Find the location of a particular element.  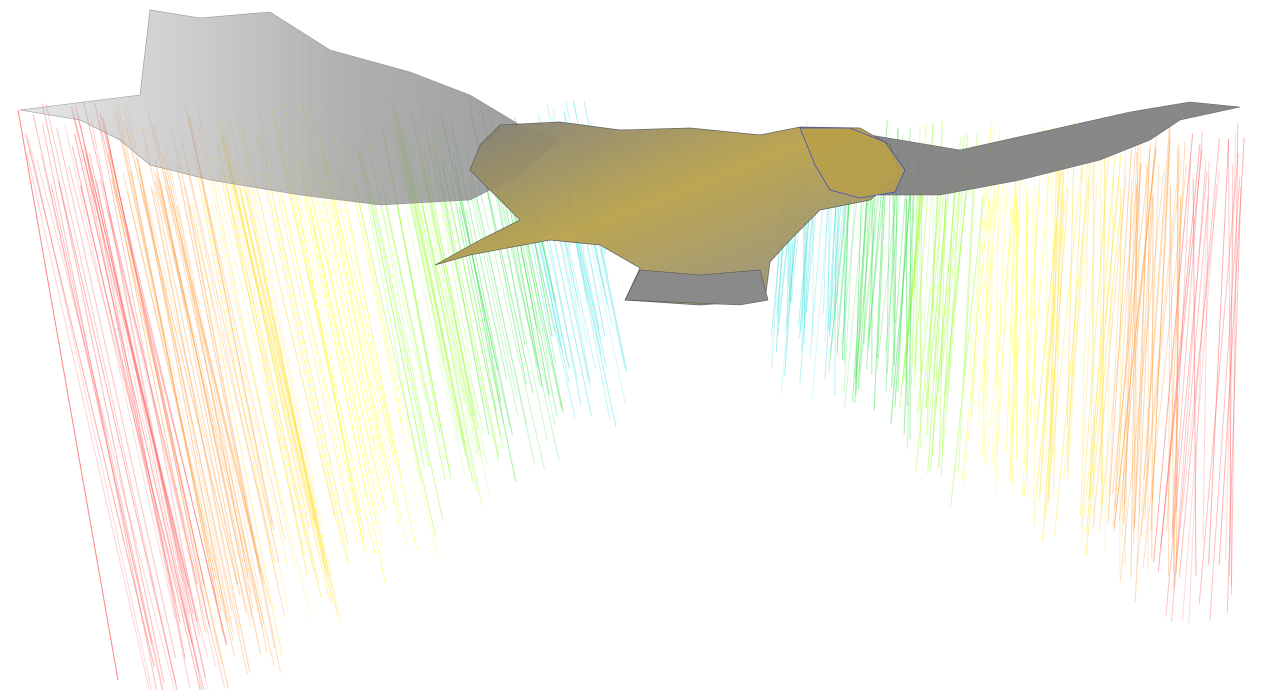

right-wing-mesh is located at coordinates (1040, 148).